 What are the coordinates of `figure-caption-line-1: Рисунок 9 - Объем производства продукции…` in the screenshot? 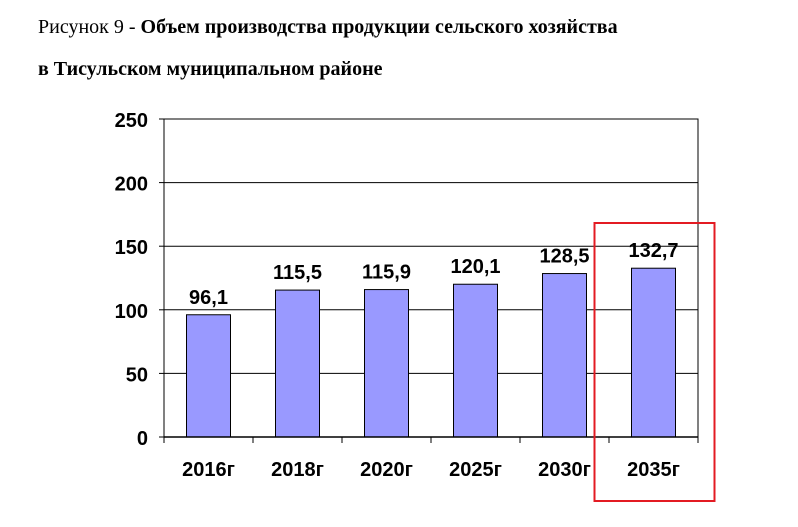 It's located at (328, 27).